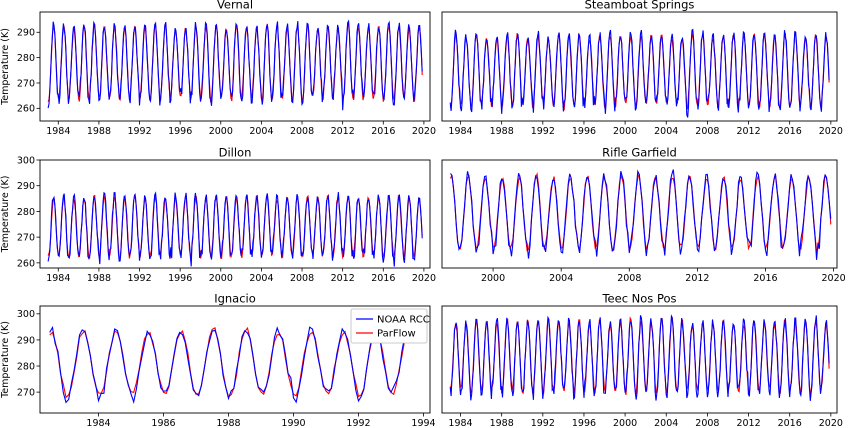 Image resolution: width=850 pixels, height=428 pixels. What do you see at coordinates (235, 6) in the screenshot?
I see `chart-title: Vernal` at bounding box center [235, 6].